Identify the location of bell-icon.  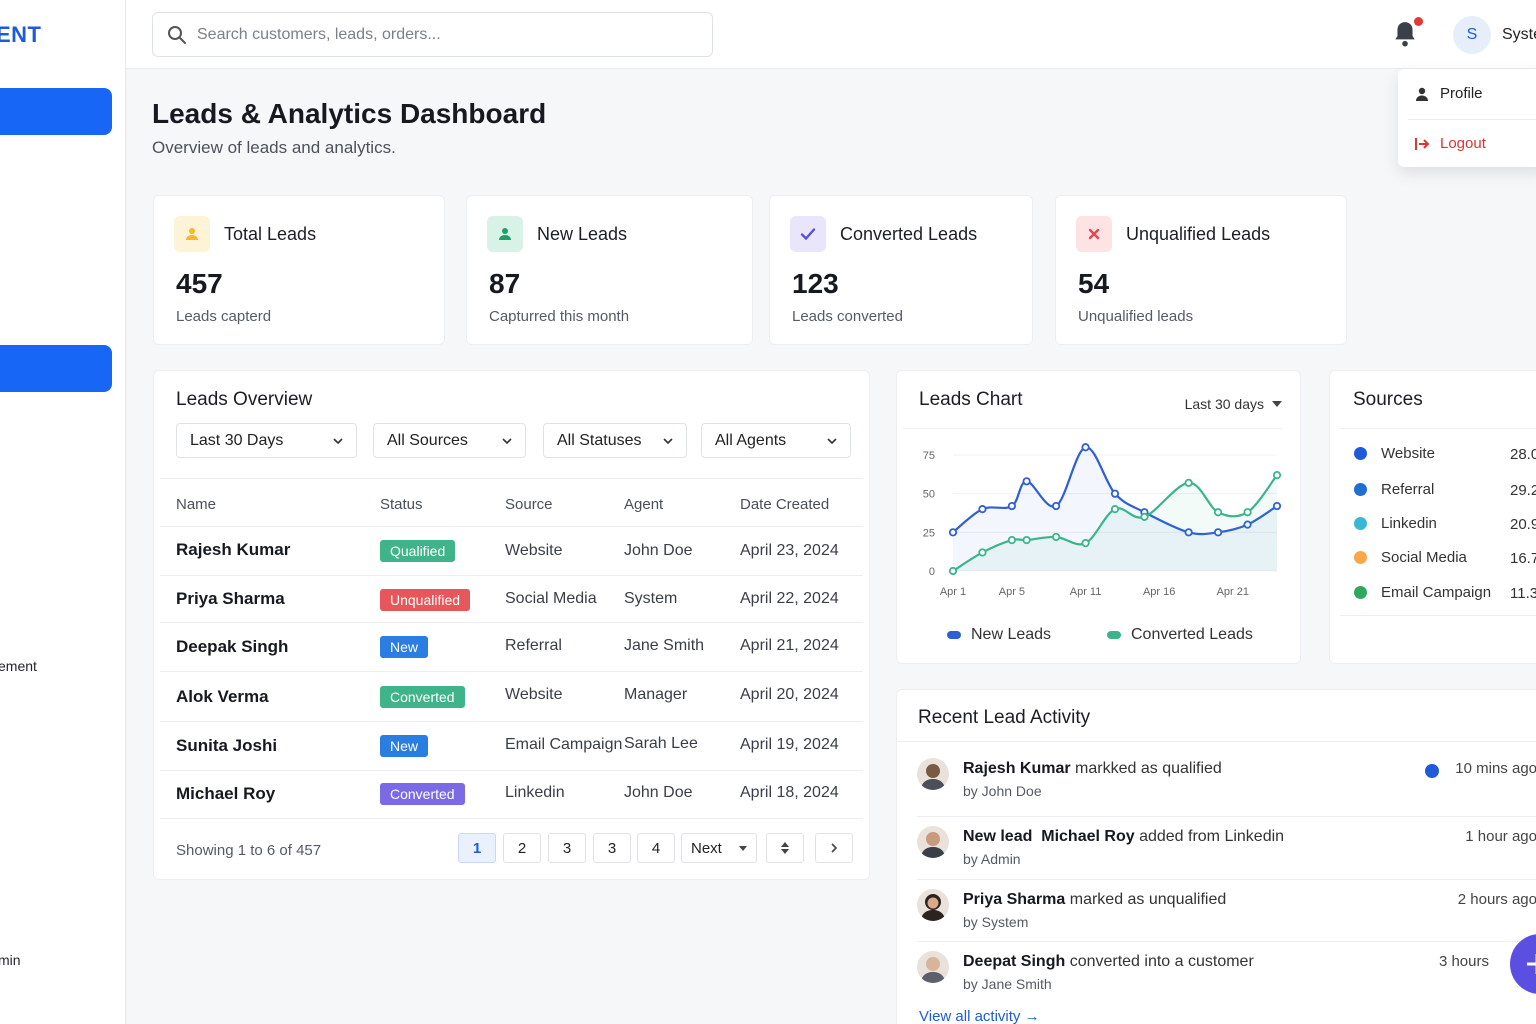
(1405, 34).